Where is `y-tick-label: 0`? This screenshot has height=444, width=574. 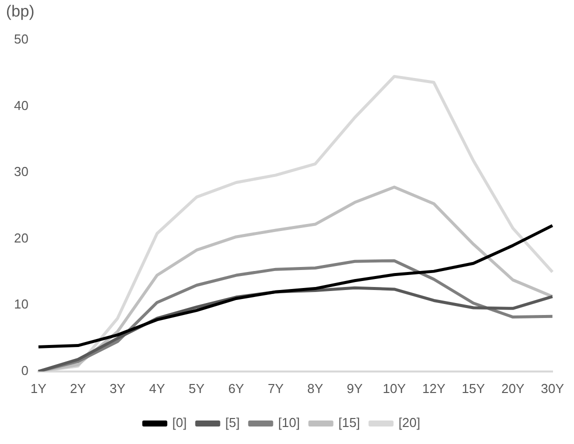
y-tick-label: 0 is located at coordinates (24, 370).